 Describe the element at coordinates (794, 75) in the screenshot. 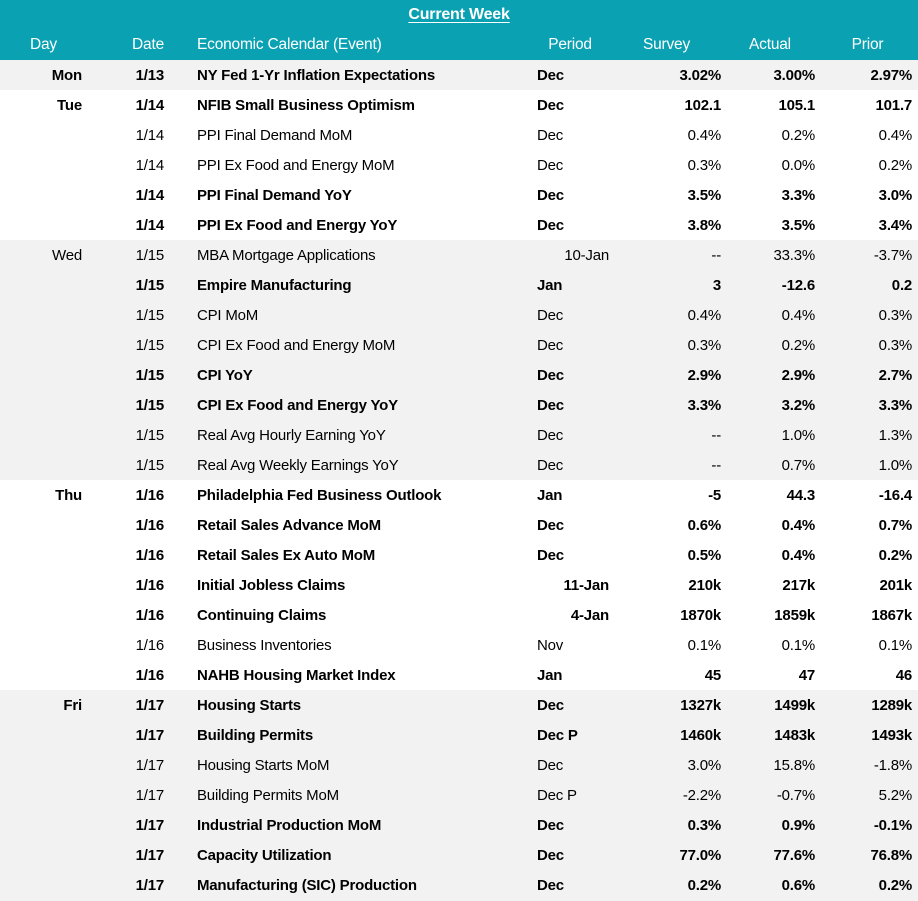

I see `actual-cell: 3.00%` at that location.